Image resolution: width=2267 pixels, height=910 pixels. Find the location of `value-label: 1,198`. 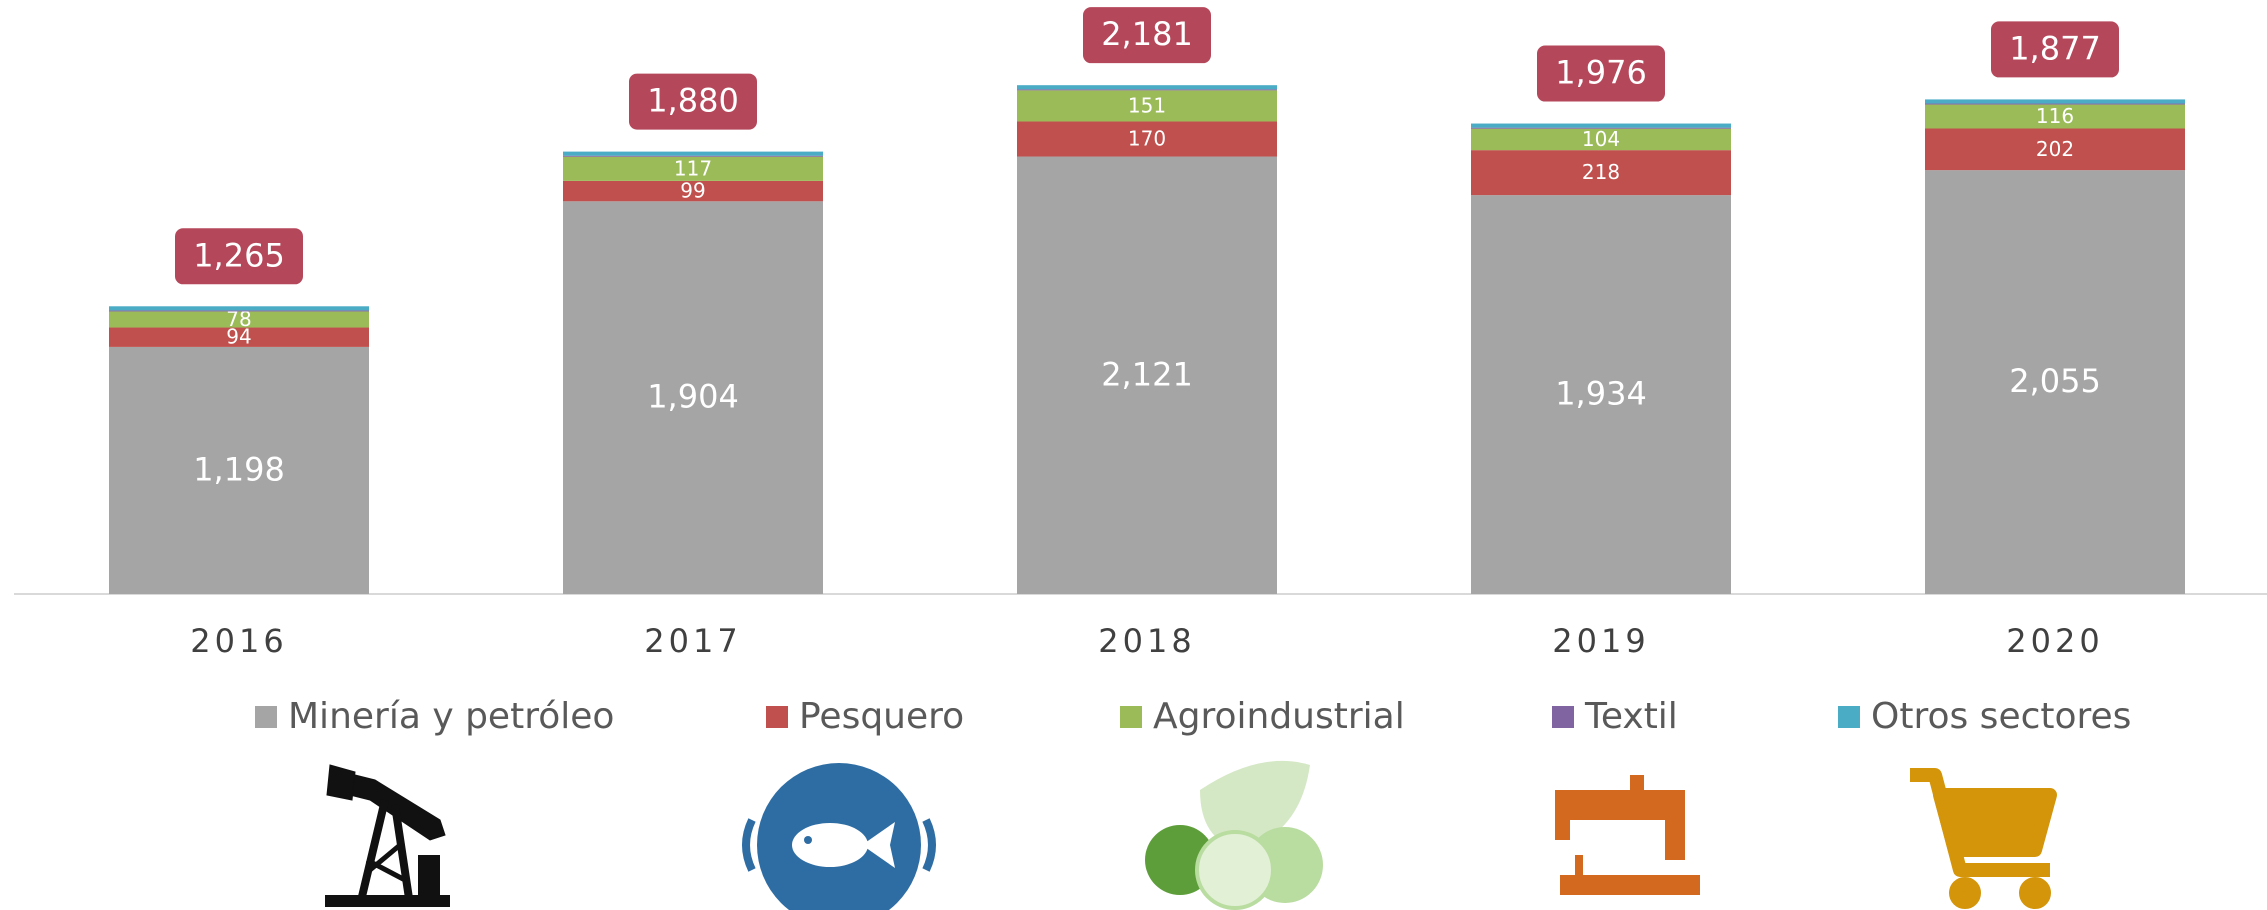

value-label: 1,198 is located at coordinates (239, 469).